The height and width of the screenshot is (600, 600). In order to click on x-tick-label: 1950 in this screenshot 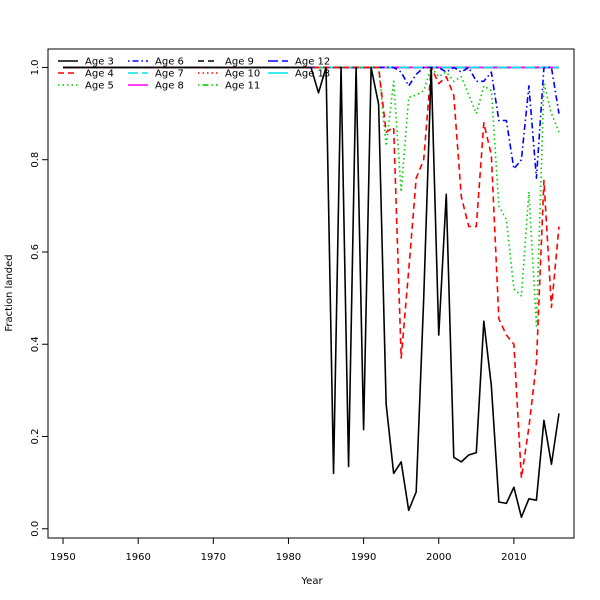, I will do `click(62, 557)`.